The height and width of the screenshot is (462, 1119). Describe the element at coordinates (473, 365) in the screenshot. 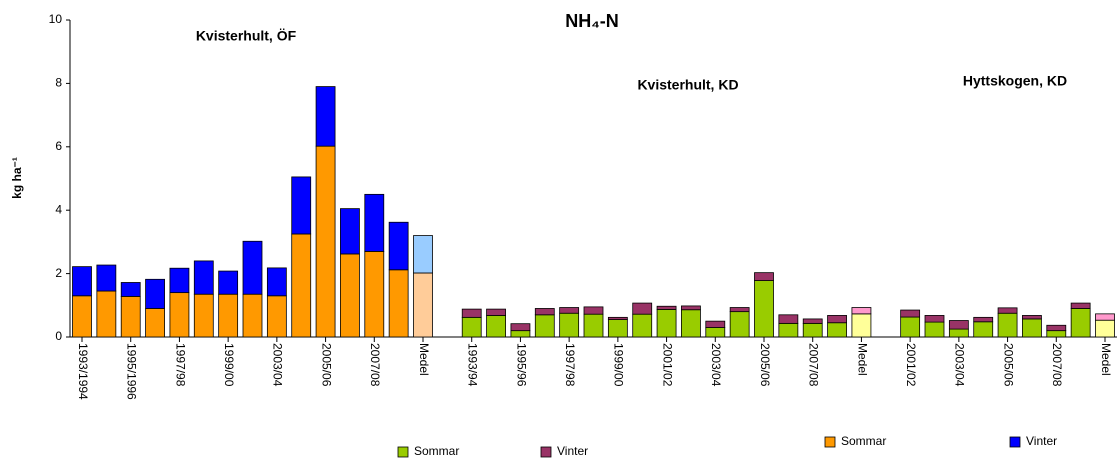

I see `x-tick-label: 1993/94` at that location.